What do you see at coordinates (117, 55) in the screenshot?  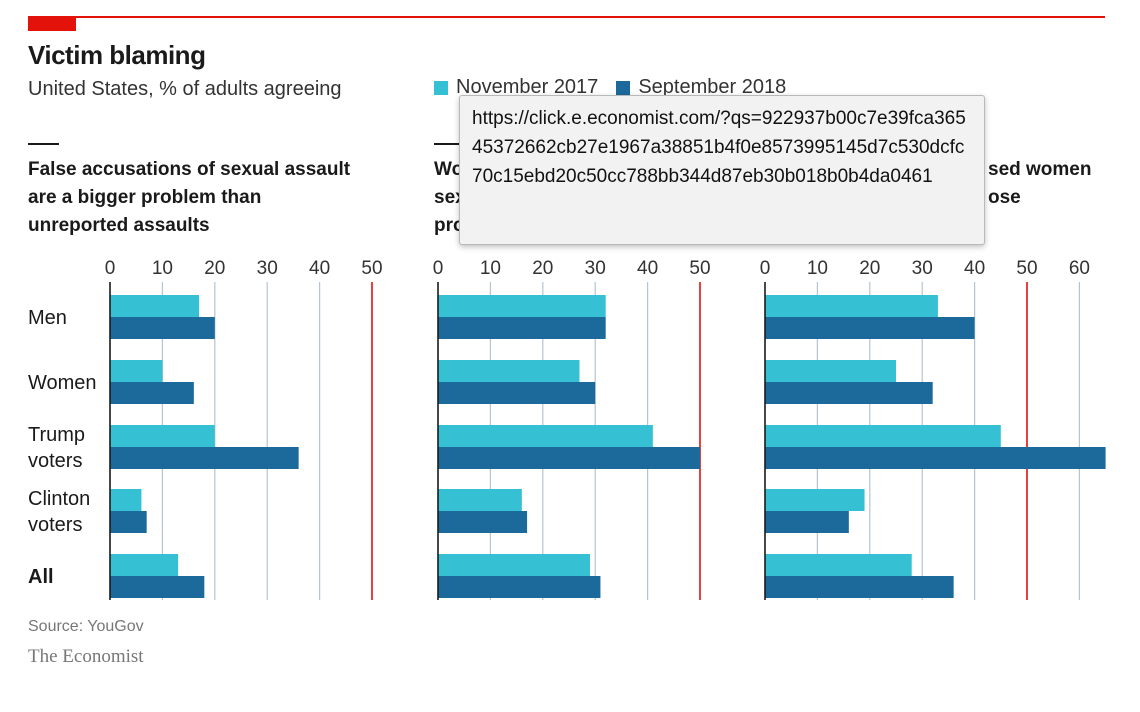 I see `chart-title: Victim blaming` at bounding box center [117, 55].